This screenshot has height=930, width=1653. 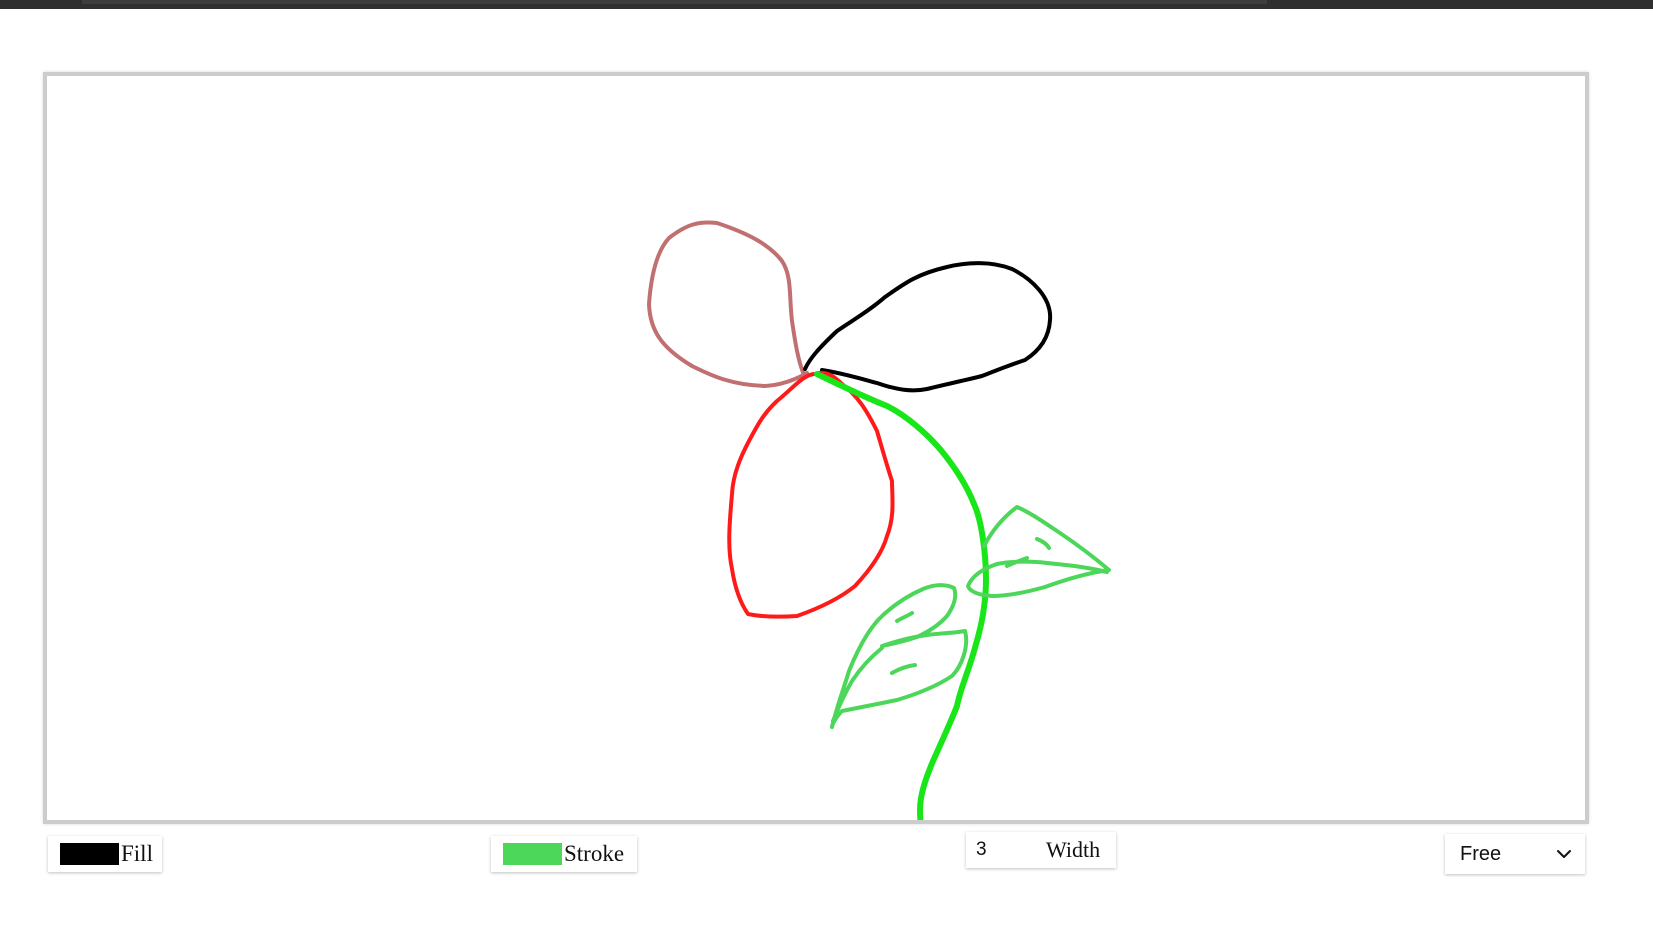 What do you see at coordinates (137, 853) in the screenshot?
I see `fill-label: Fill` at bounding box center [137, 853].